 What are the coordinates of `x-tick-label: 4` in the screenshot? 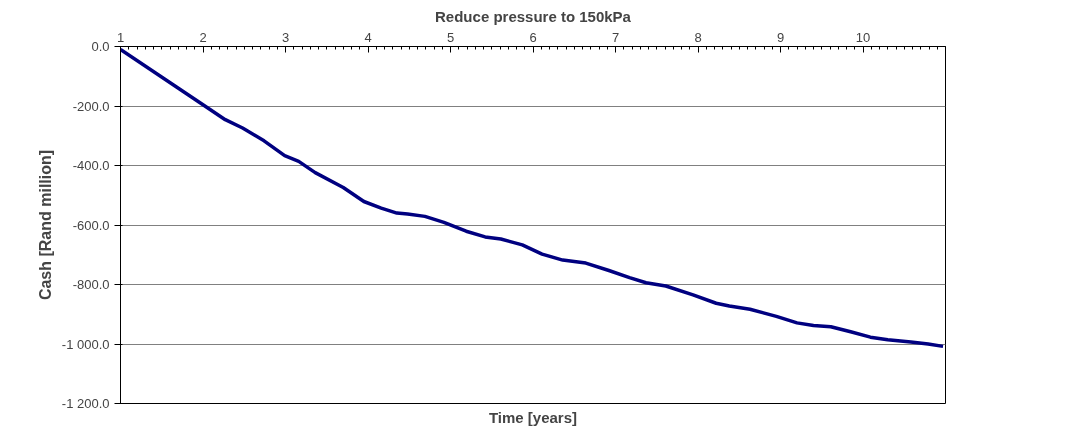 It's located at (368, 37).